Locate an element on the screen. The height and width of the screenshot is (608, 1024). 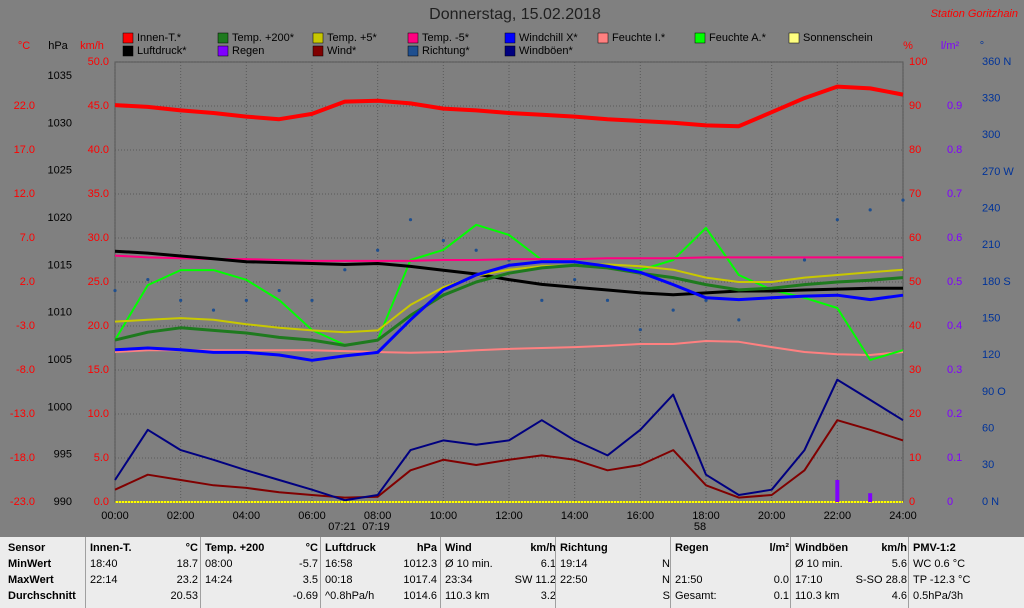
y-tick-label: 50.0 is located at coordinates (98, 62).